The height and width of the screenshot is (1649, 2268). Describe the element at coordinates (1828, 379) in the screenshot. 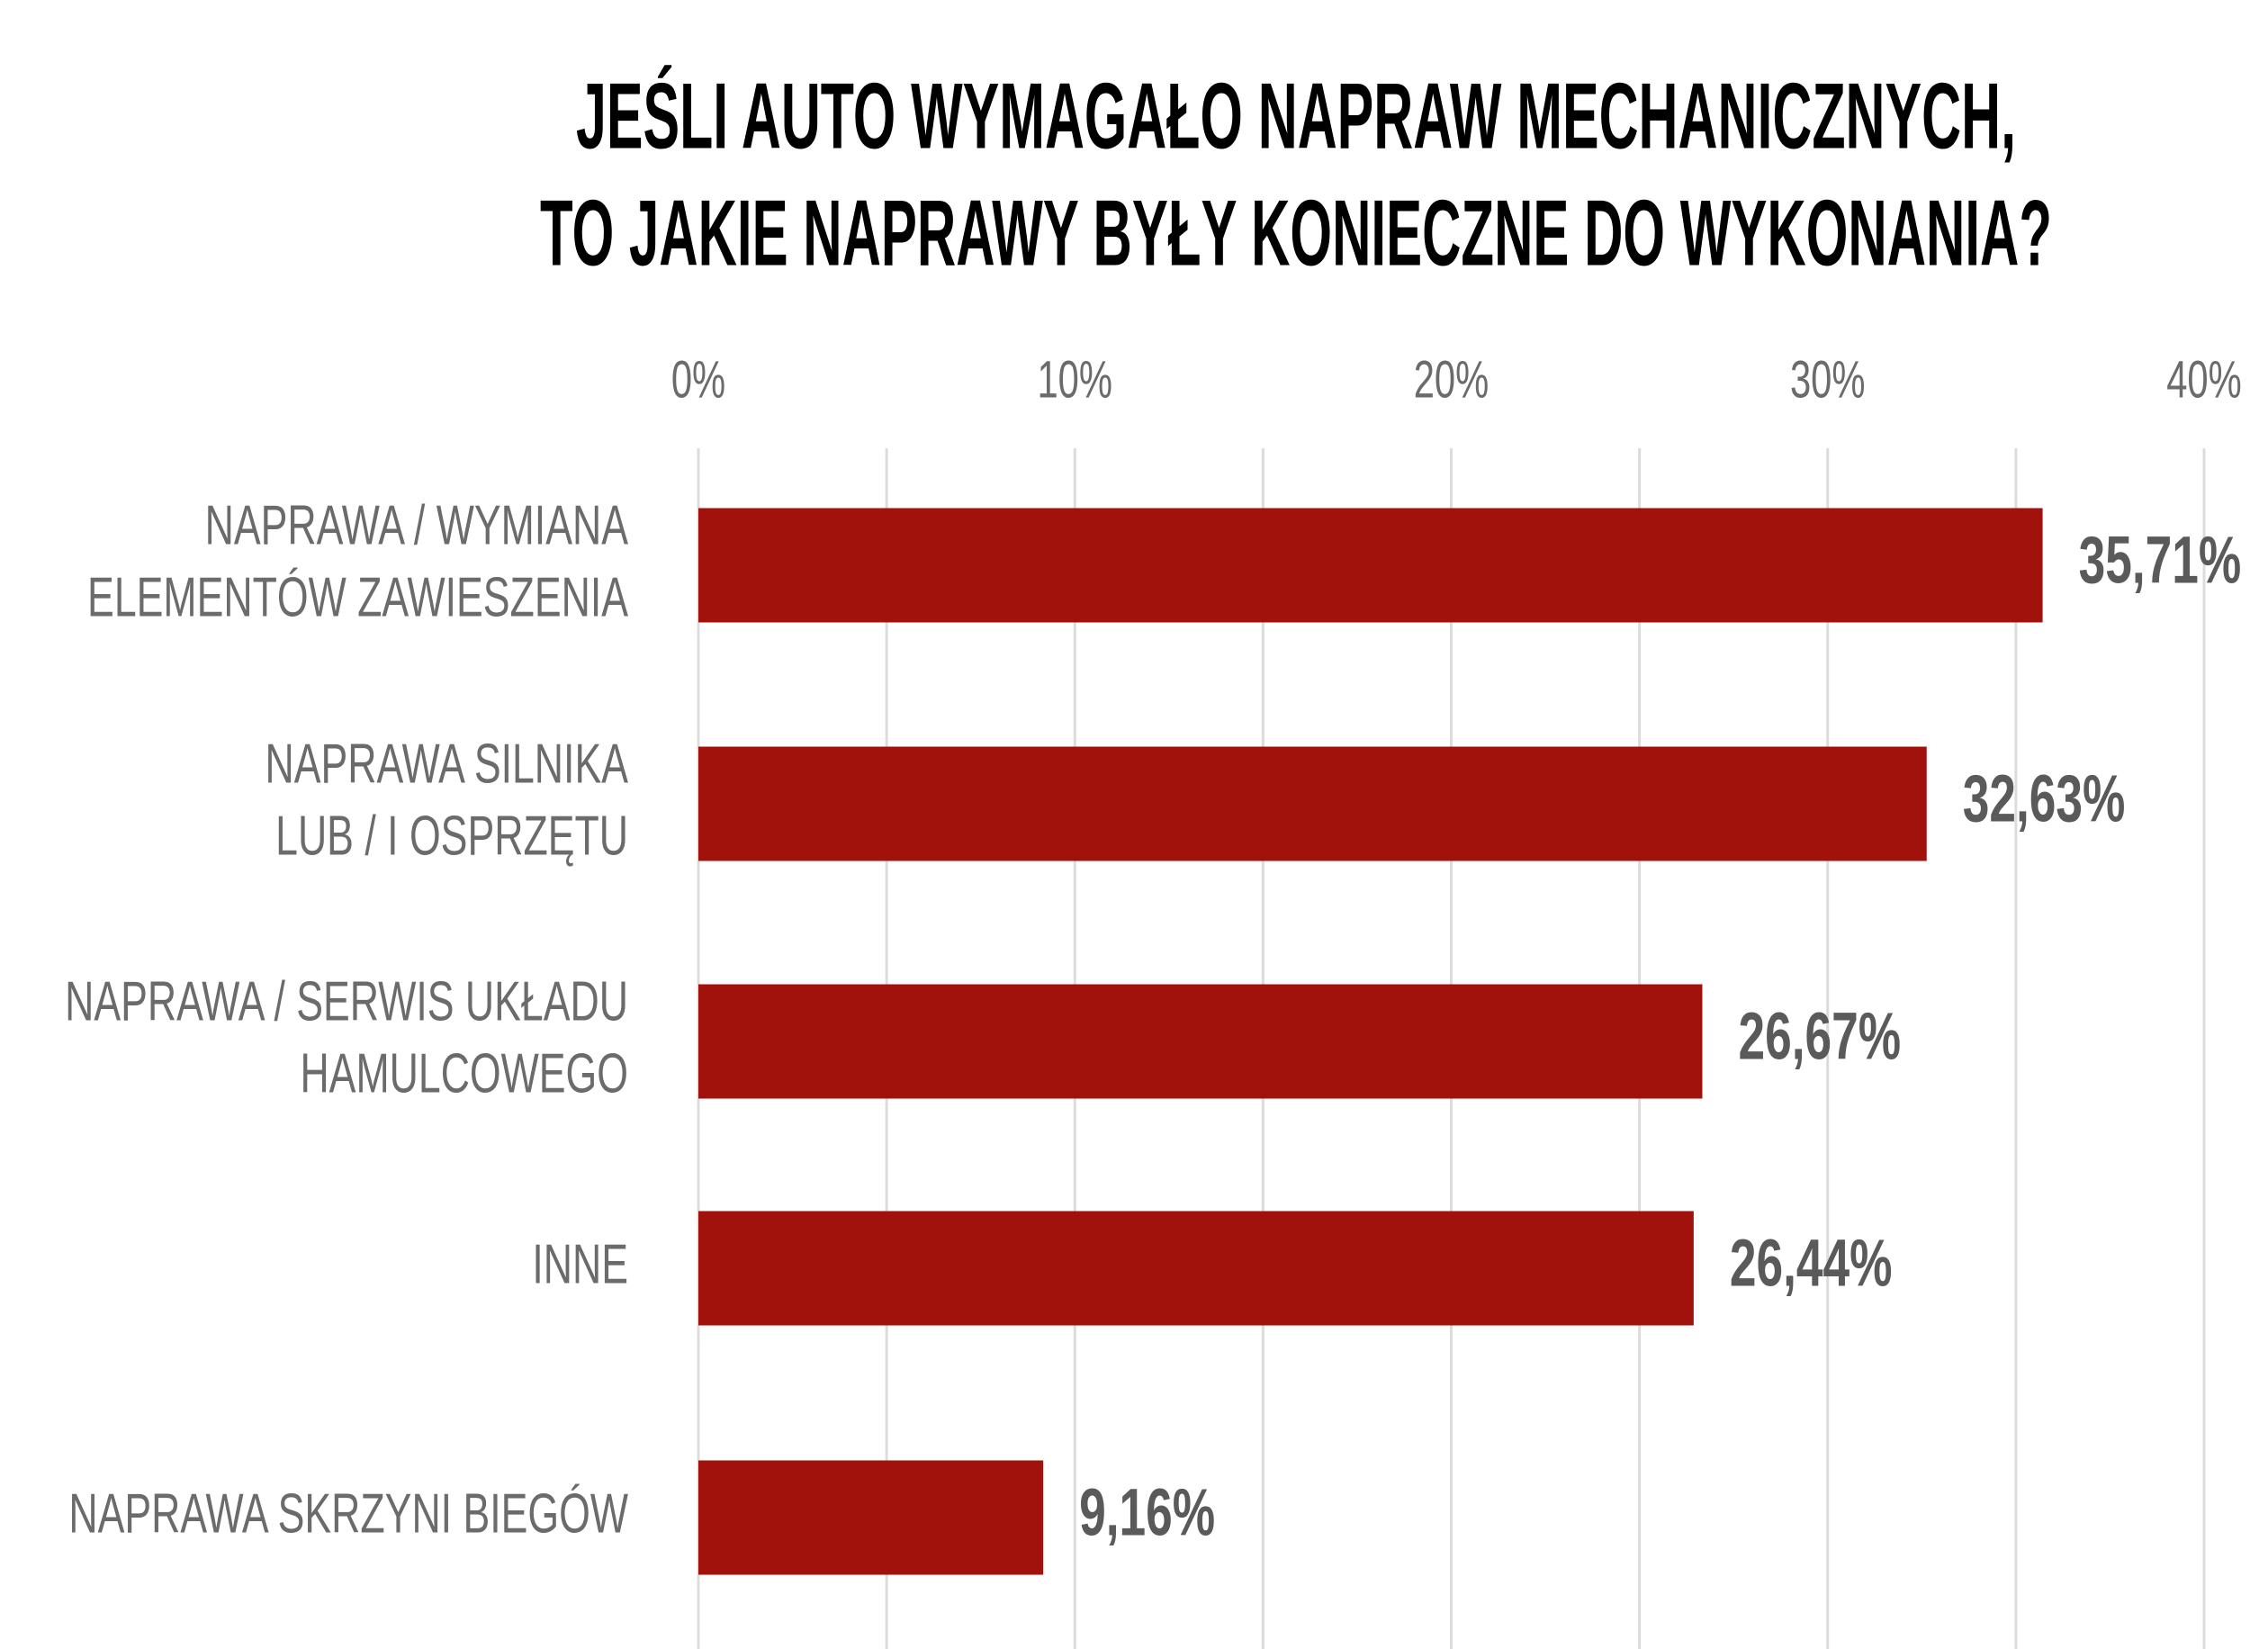

I see `x-tick-label: 30%` at that location.